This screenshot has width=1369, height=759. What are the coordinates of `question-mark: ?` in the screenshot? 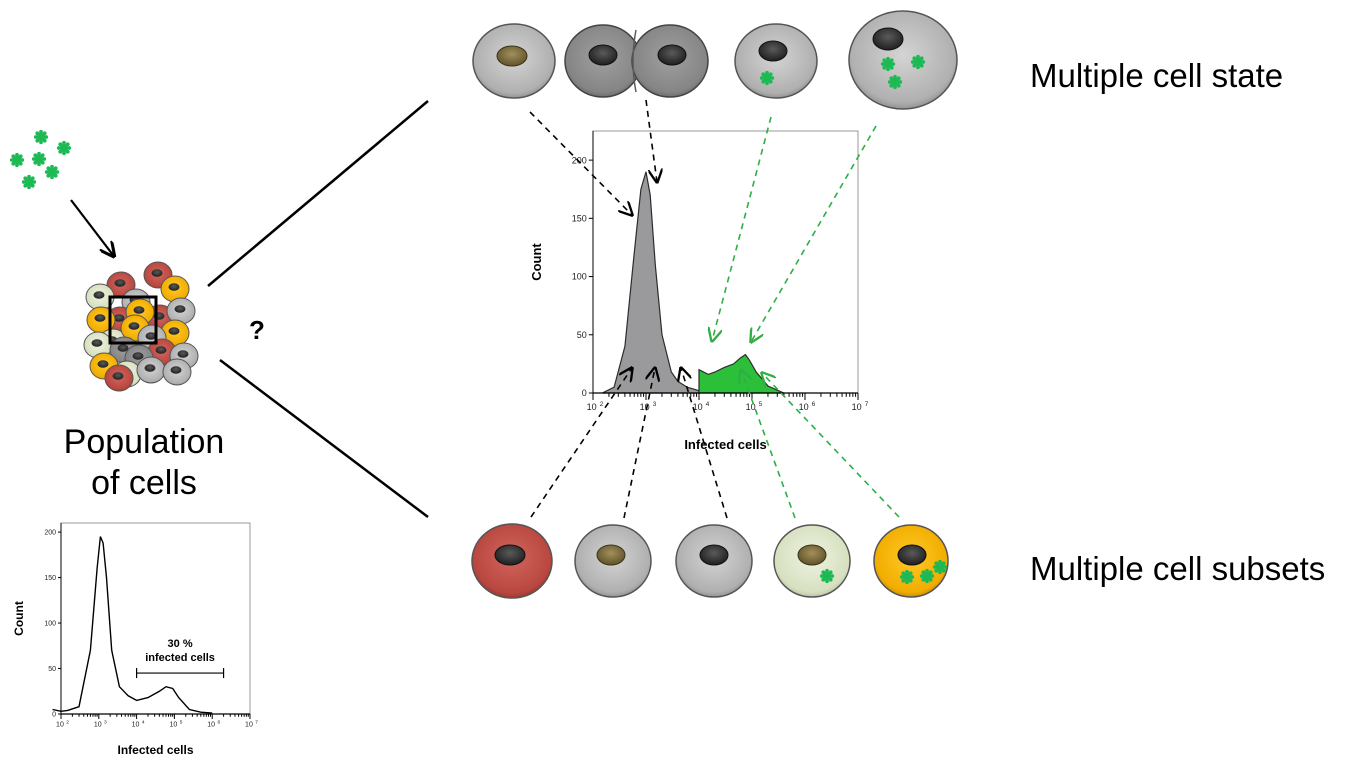 It's located at (257, 330).